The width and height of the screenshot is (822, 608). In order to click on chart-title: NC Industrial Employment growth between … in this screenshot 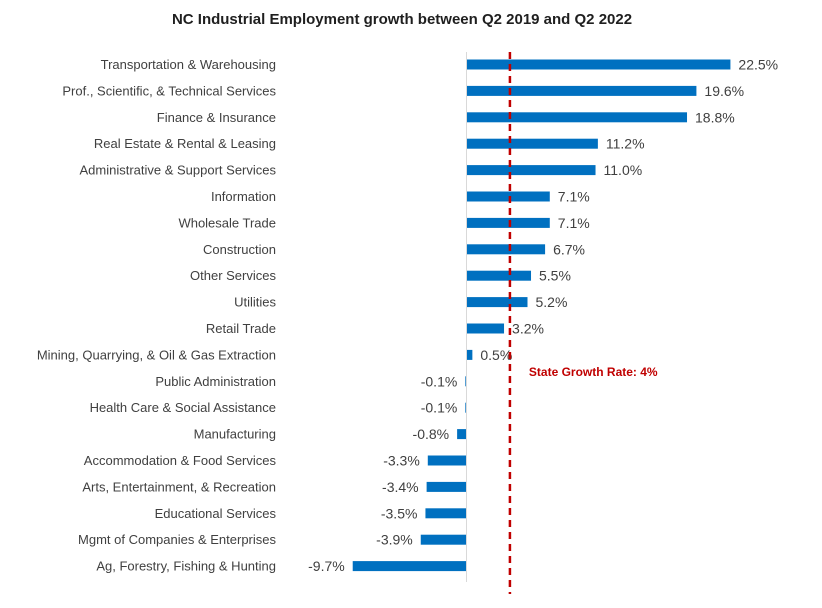, I will do `click(402, 19)`.